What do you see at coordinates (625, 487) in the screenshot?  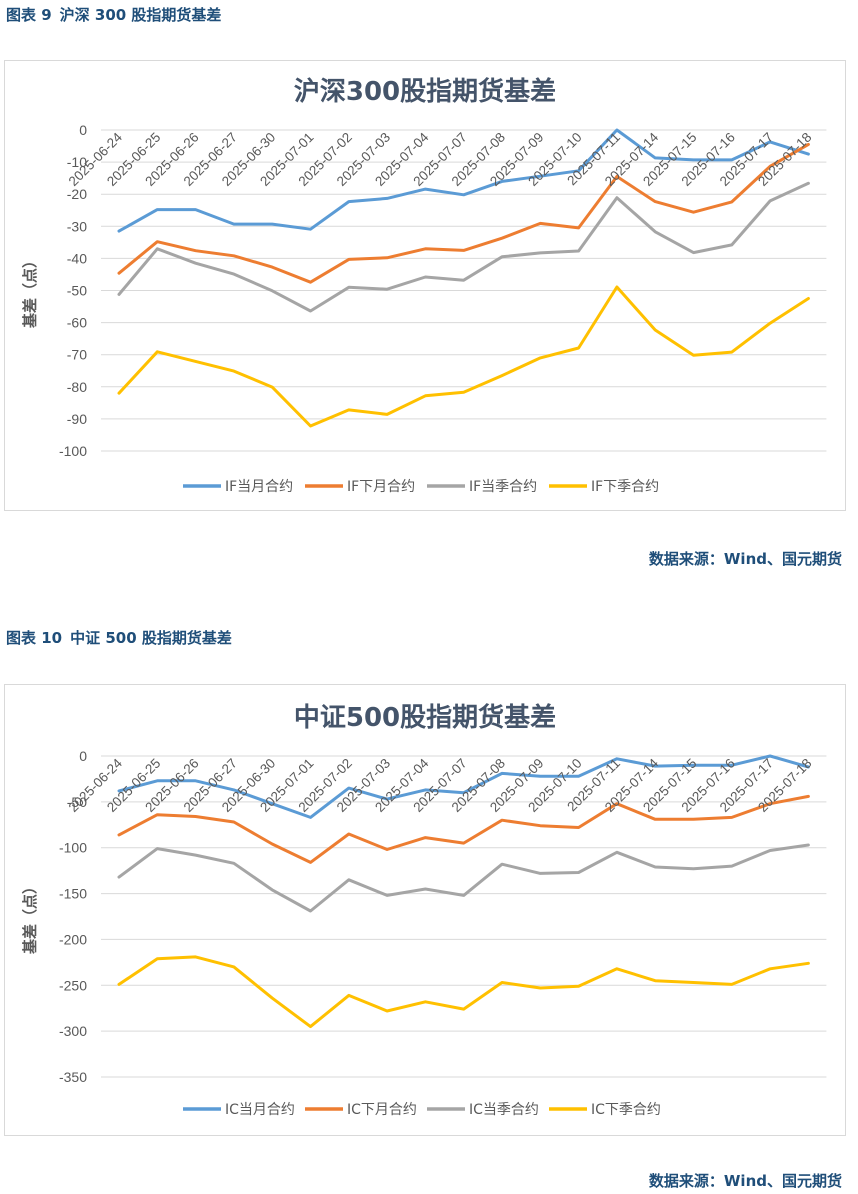 I see `legend-label: IF下季合约` at bounding box center [625, 487].